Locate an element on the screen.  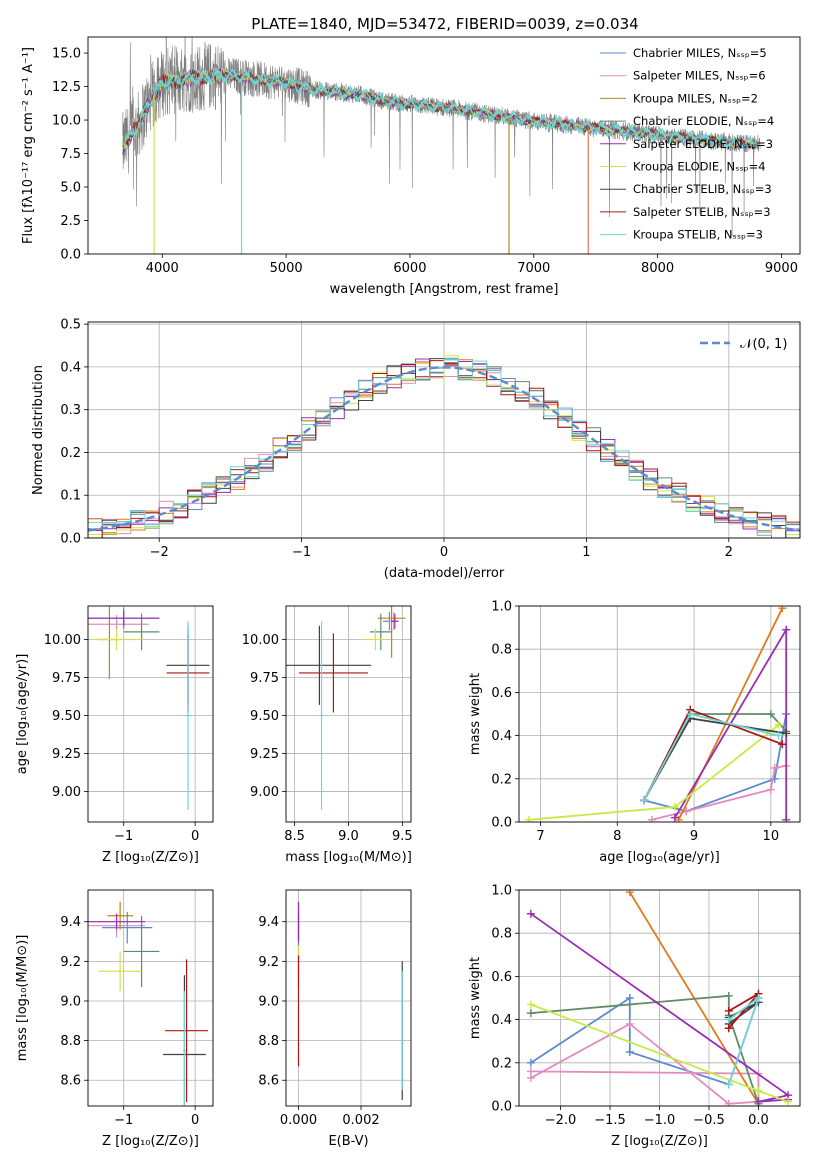
weight-vs-age-xtick-label: 9 is located at coordinates (694, 836).